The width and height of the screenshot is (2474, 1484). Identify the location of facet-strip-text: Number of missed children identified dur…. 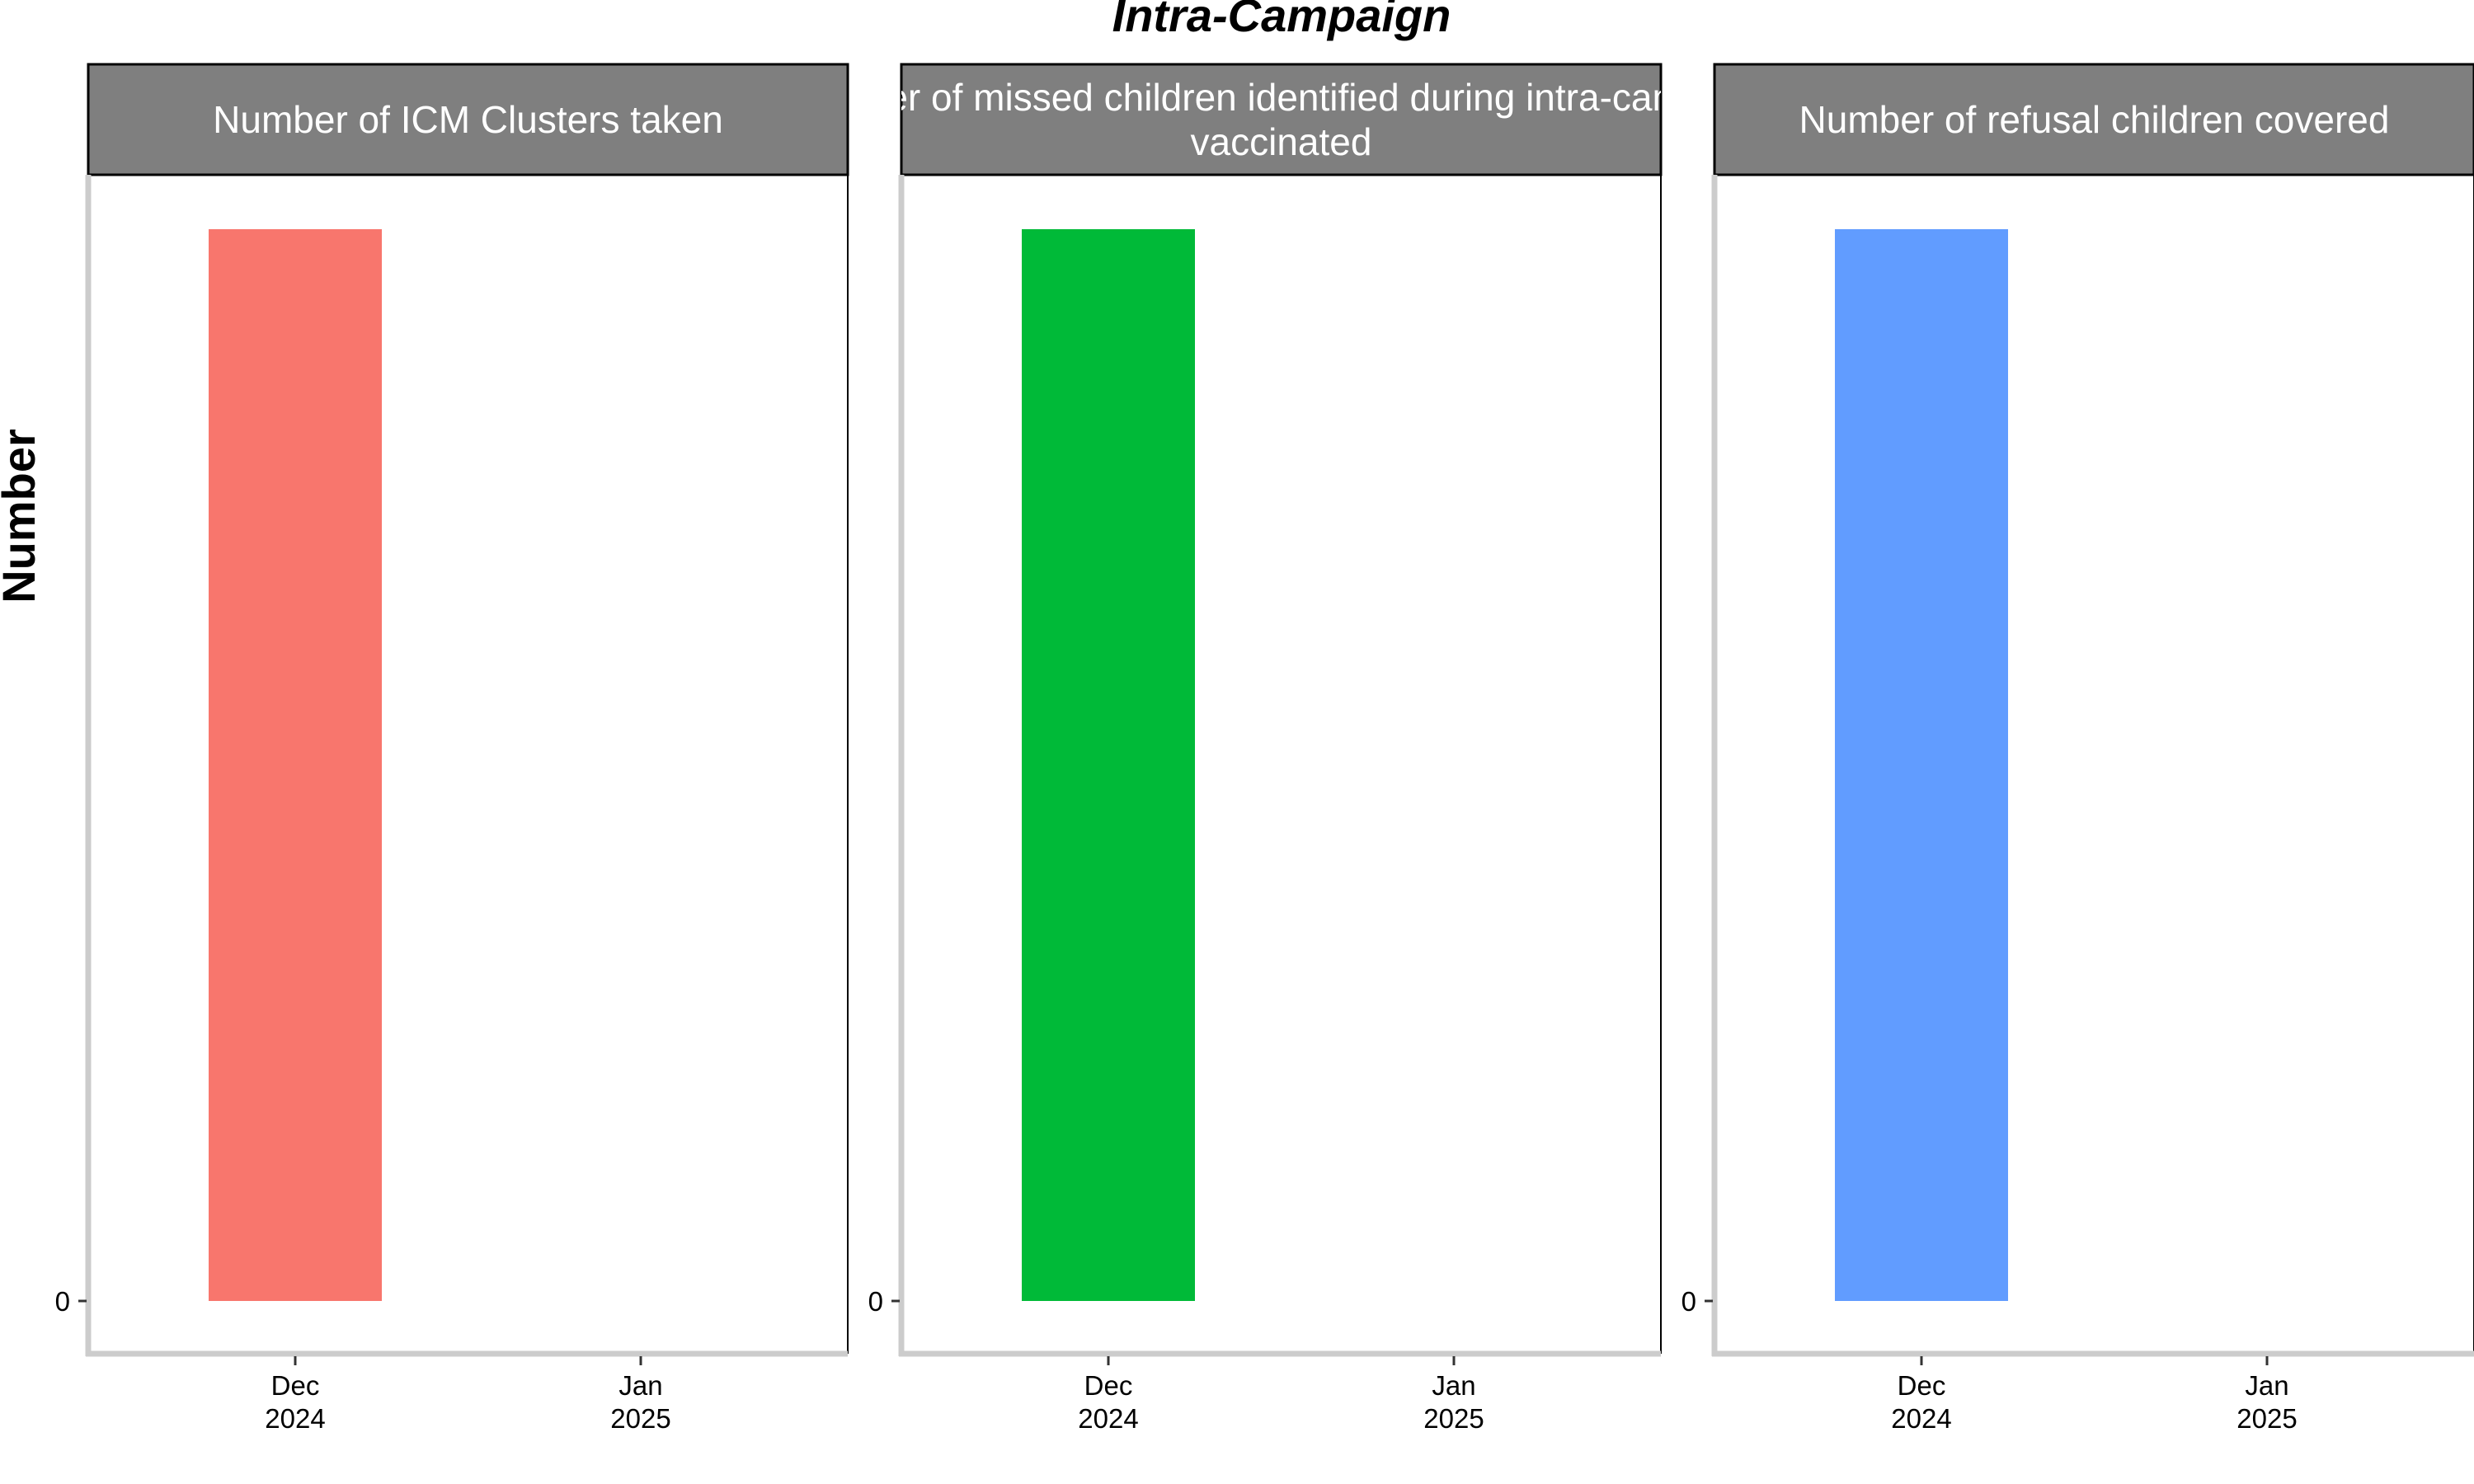
(1281, 97).